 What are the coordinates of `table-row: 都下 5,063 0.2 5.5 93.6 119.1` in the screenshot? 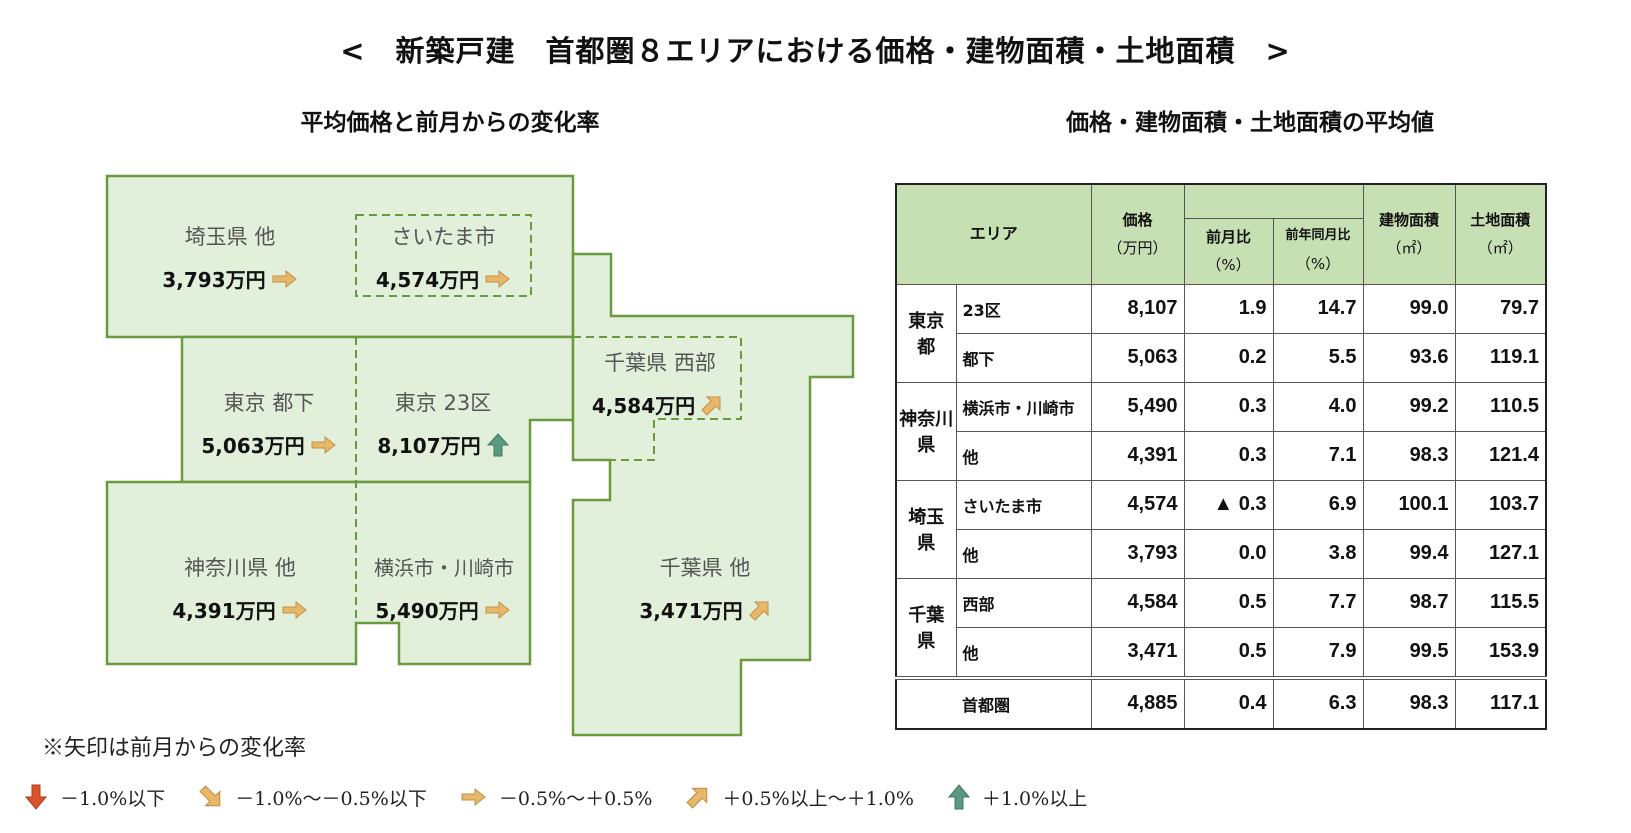 It's located at (1221, 357).